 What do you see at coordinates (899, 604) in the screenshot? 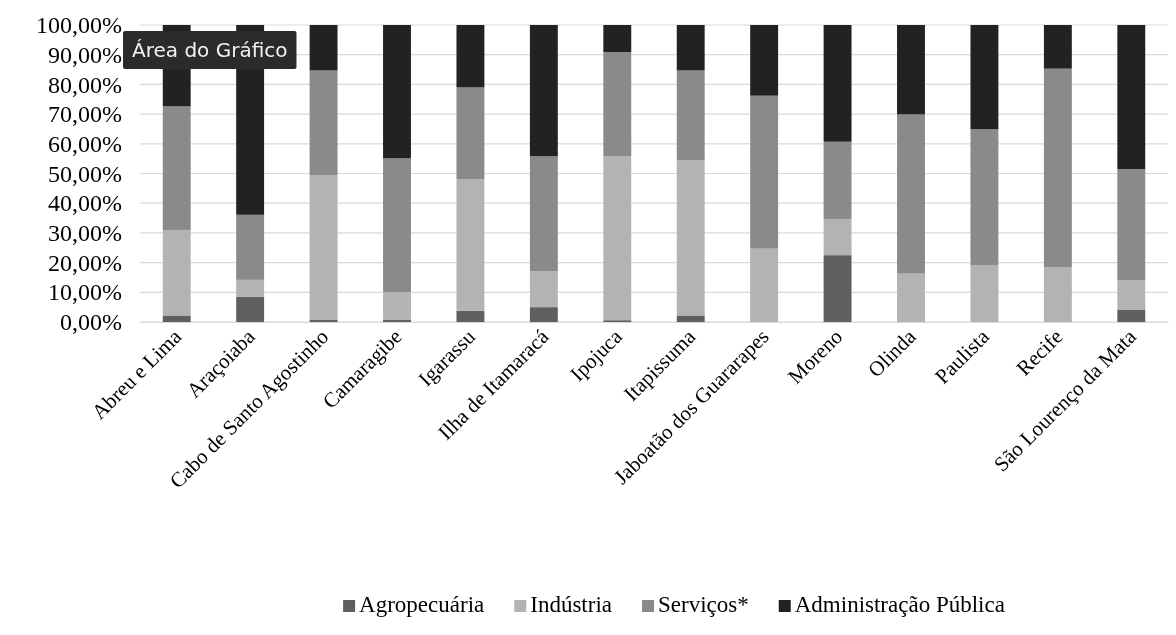
I see `legend-label: Administração Pública` at bounding box center [899, 604].